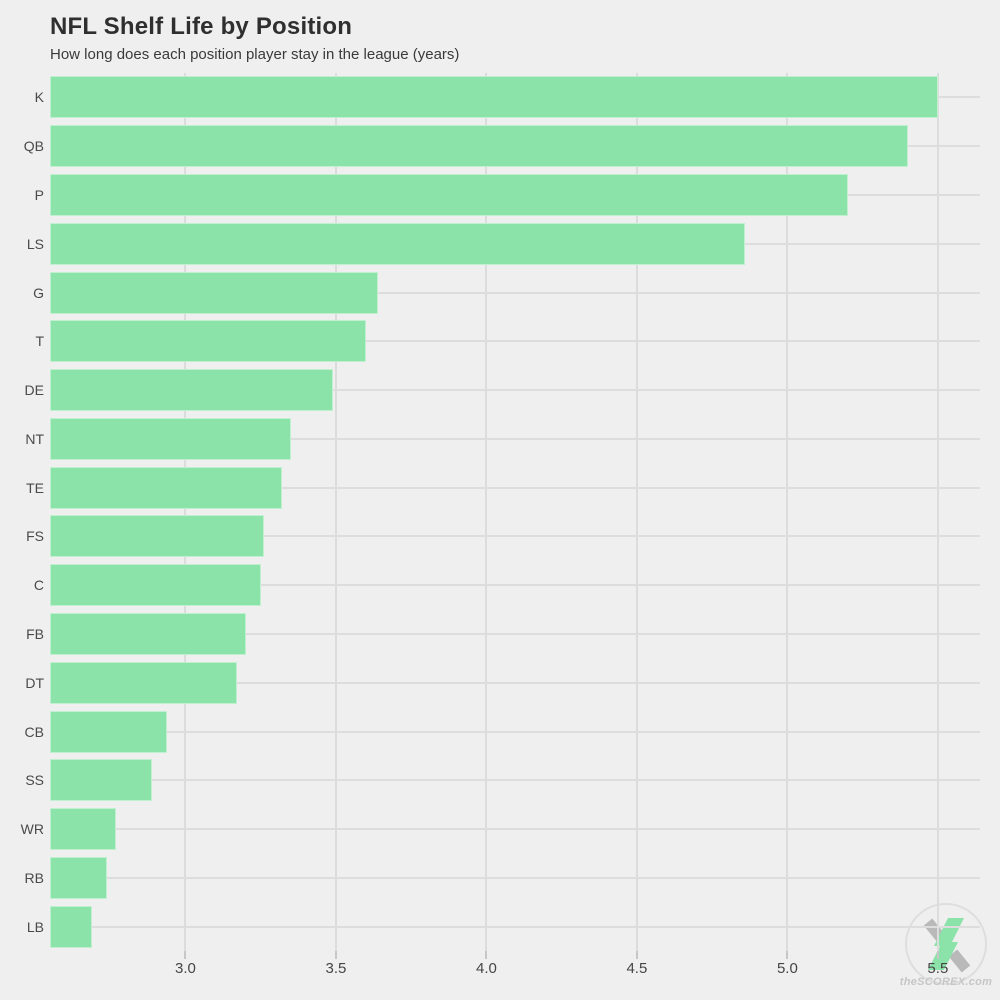 This screenshot has width=1000, height=1000. Describe the element at coordinates (34, 877) in the screenshot. I see `category-label-rb: RB` at that location.